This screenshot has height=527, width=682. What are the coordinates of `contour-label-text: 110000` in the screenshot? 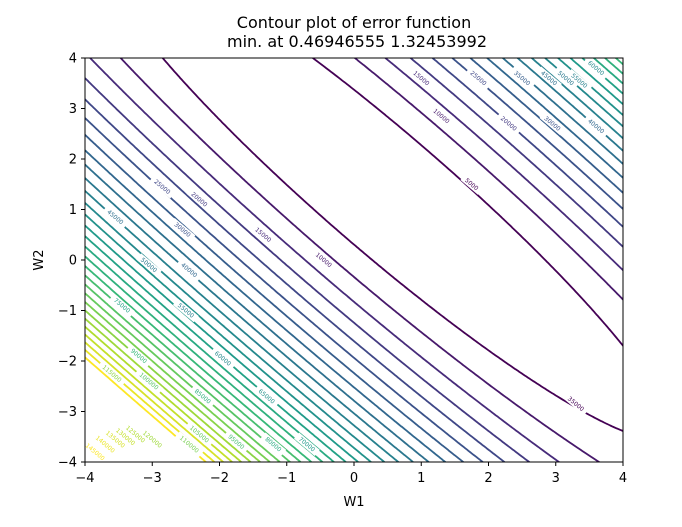 It's located at (189, 445).